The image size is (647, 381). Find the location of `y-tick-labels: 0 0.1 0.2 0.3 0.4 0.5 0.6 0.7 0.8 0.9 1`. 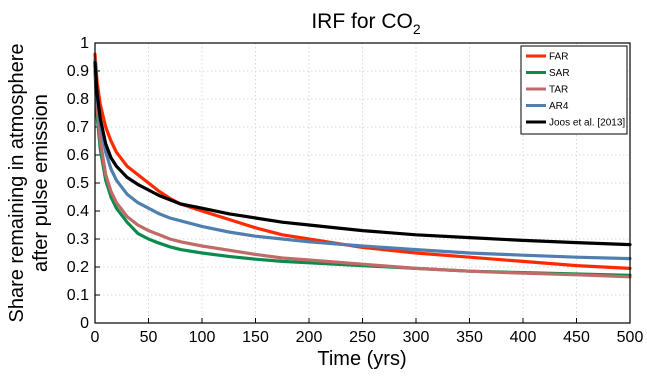

y-tick-labels: 0 0.1 0.2 0.3 0.4 0.5 0.6 0.7 0.8 0.9 1 is located at coordinates (78, 183).